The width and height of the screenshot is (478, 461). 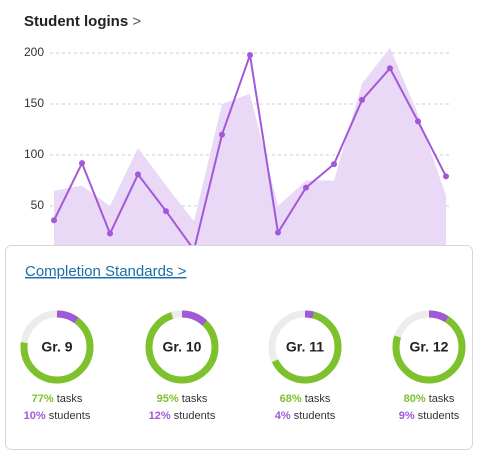 I want to click on grade-label: Gr. 10, so click(x=182, y=347).